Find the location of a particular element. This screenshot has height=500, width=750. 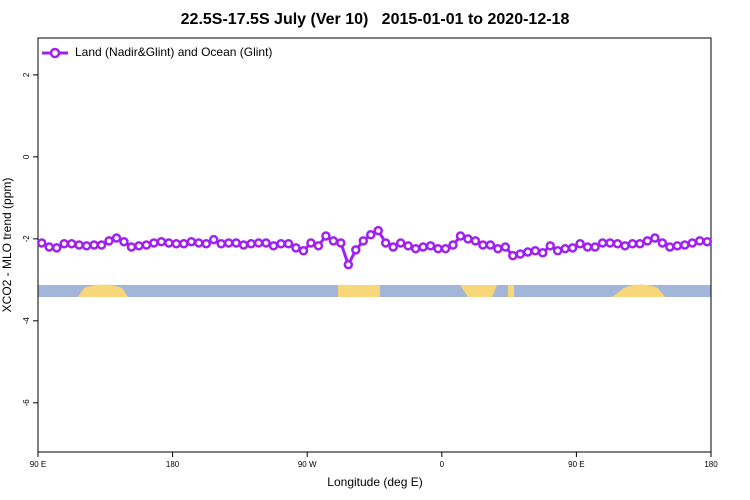

y-tick-label: -2 is located at coordinates (26, 239).